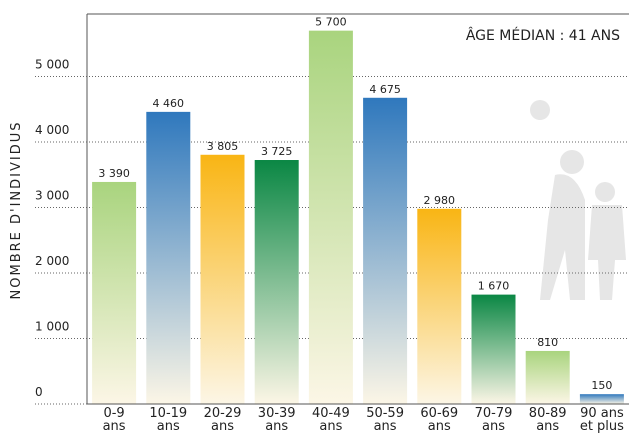 The width and height of the screenshot is (629, 441). Describe the element at coordinates (114, 173) in the screenshot. I see `value-label: 3 390` at that location.